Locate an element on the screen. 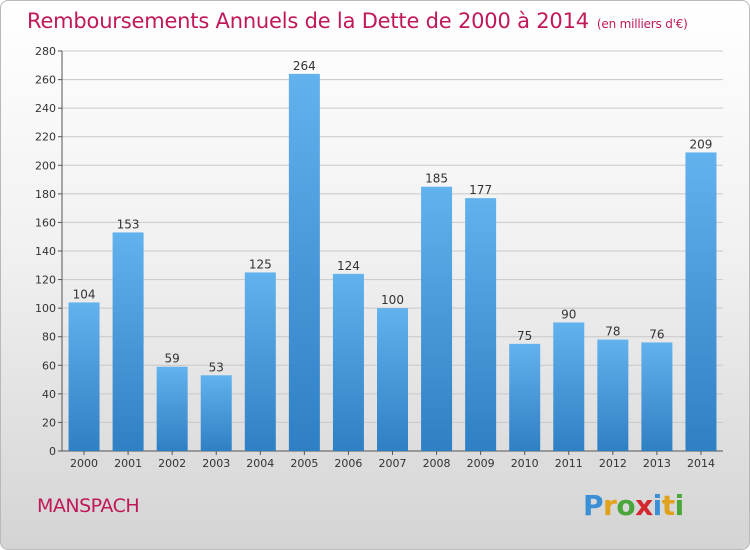 This screenshot has height=550, width=750. x-tick-label: 2001 is located at coordinates (128, 463).